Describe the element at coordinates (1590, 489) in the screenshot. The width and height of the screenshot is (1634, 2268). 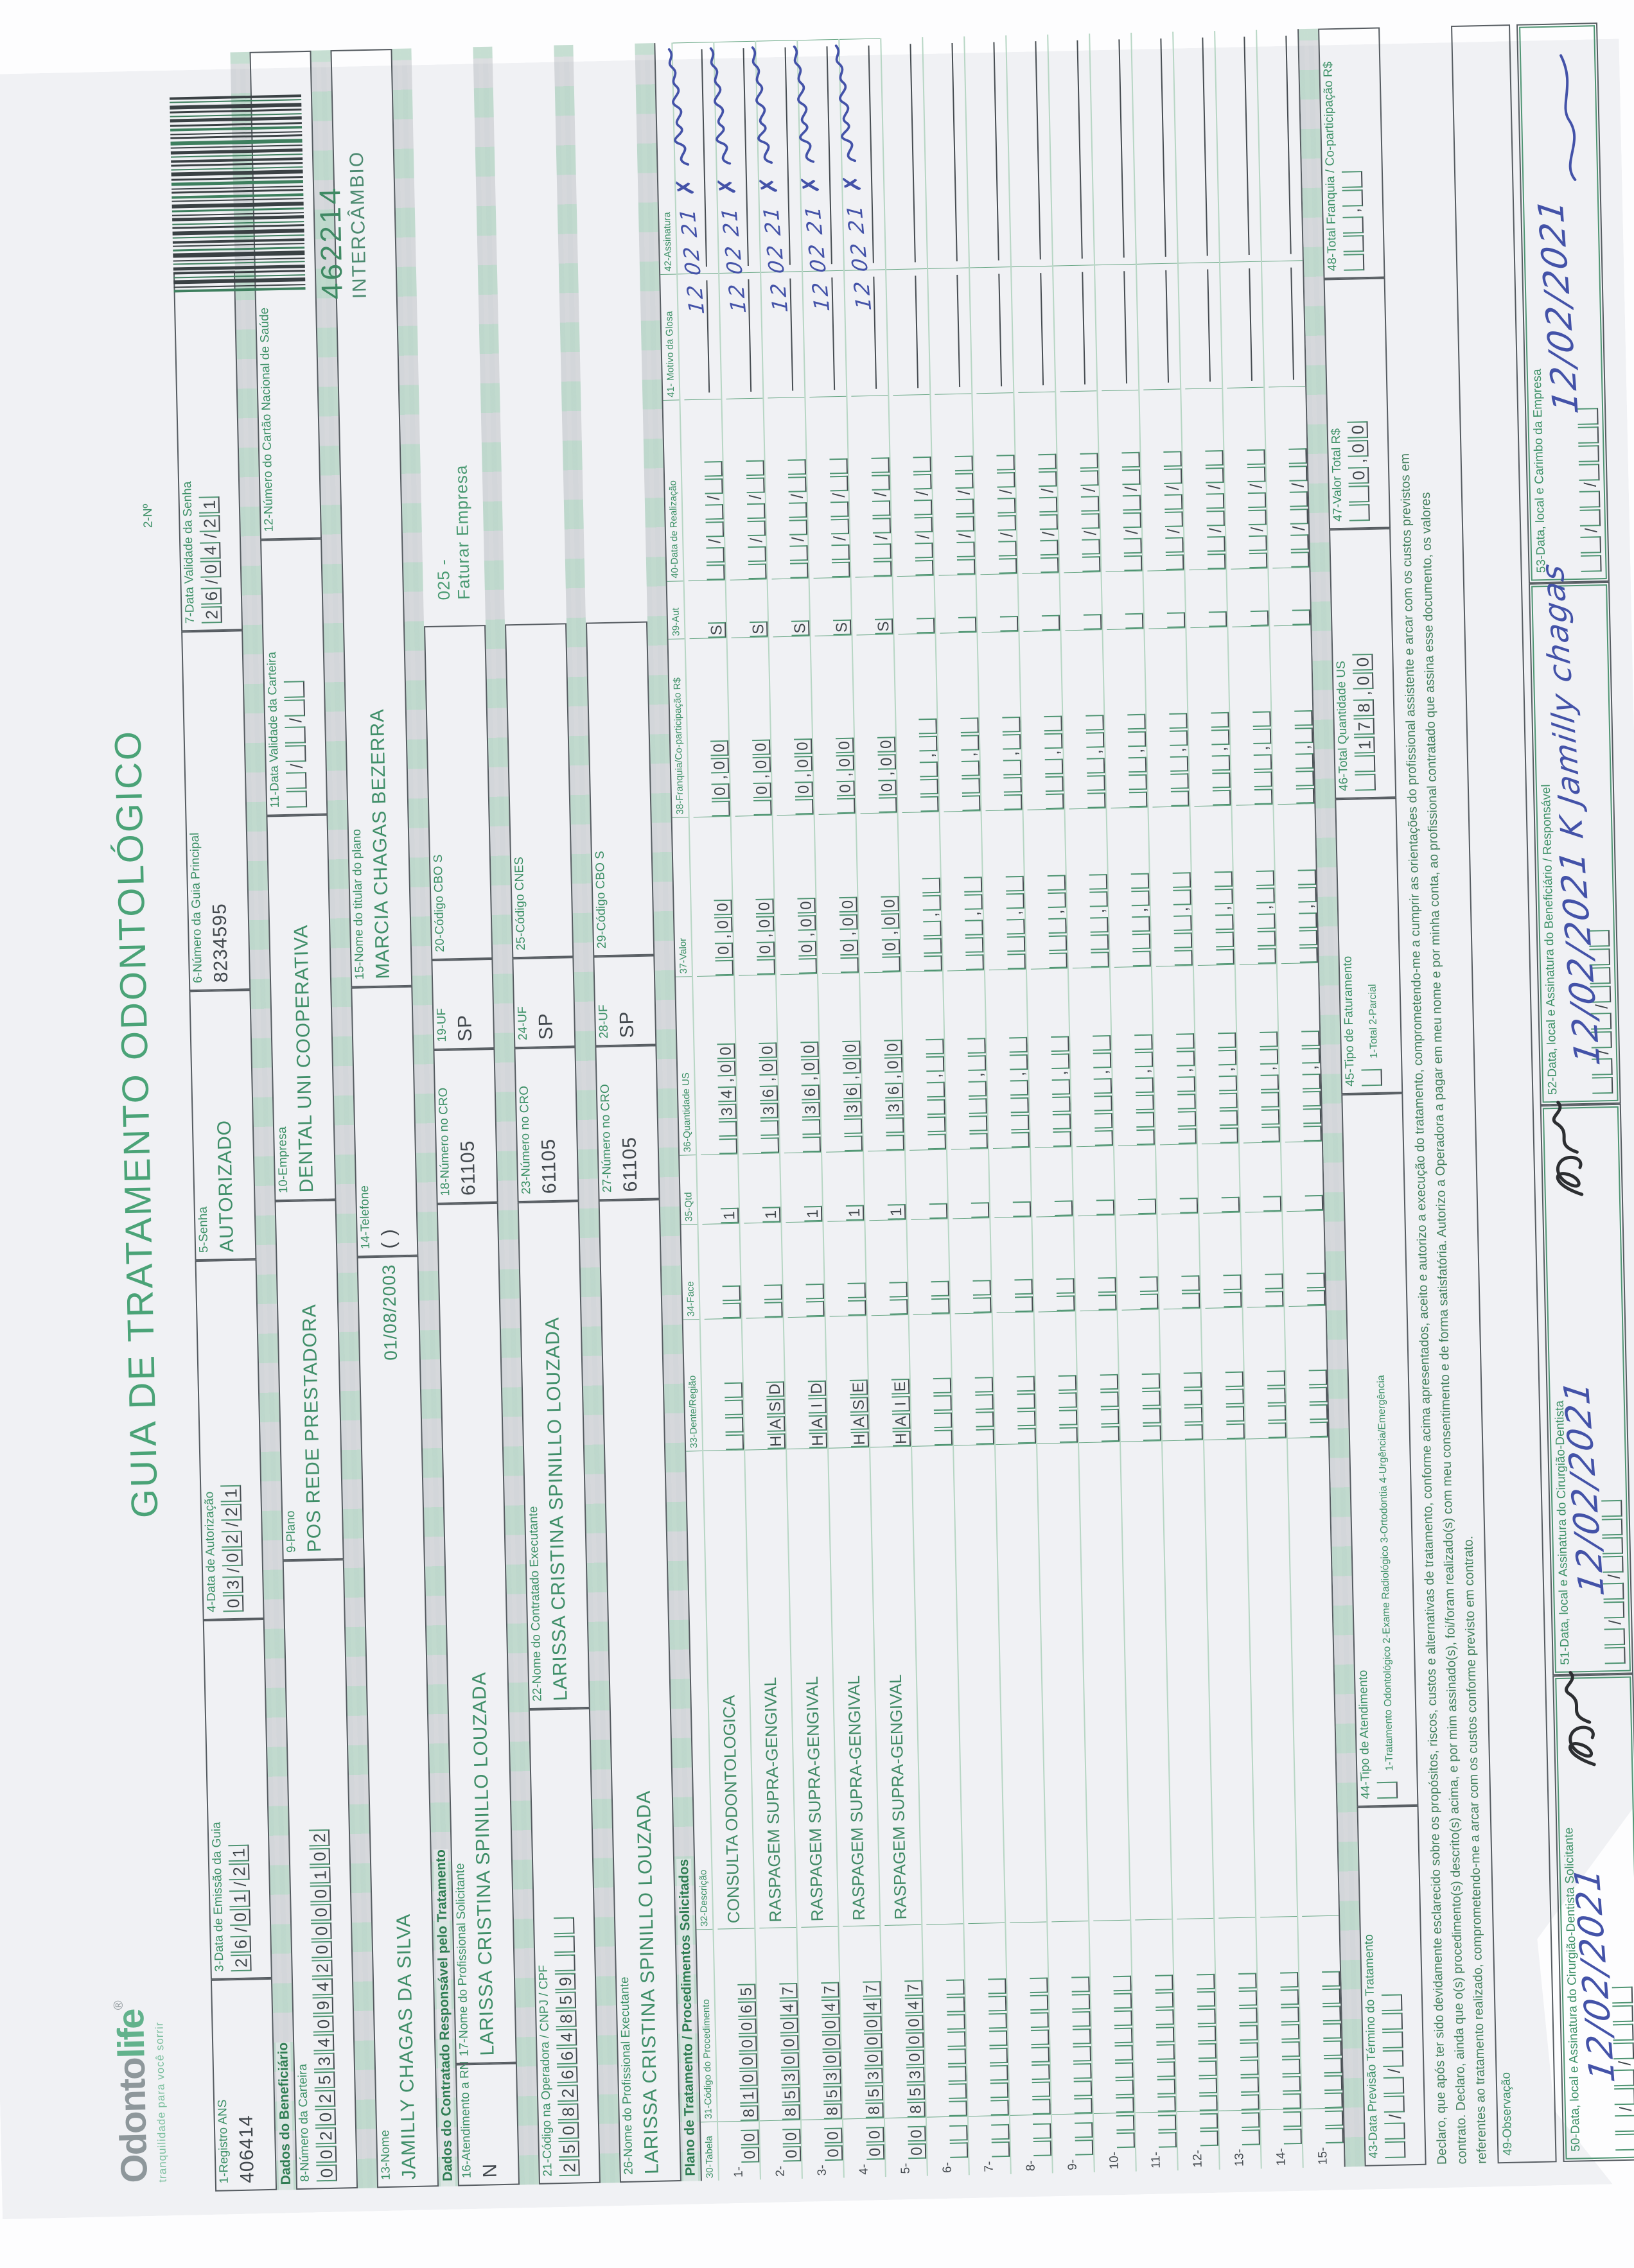
I see `date-boxes: / /` at that location.